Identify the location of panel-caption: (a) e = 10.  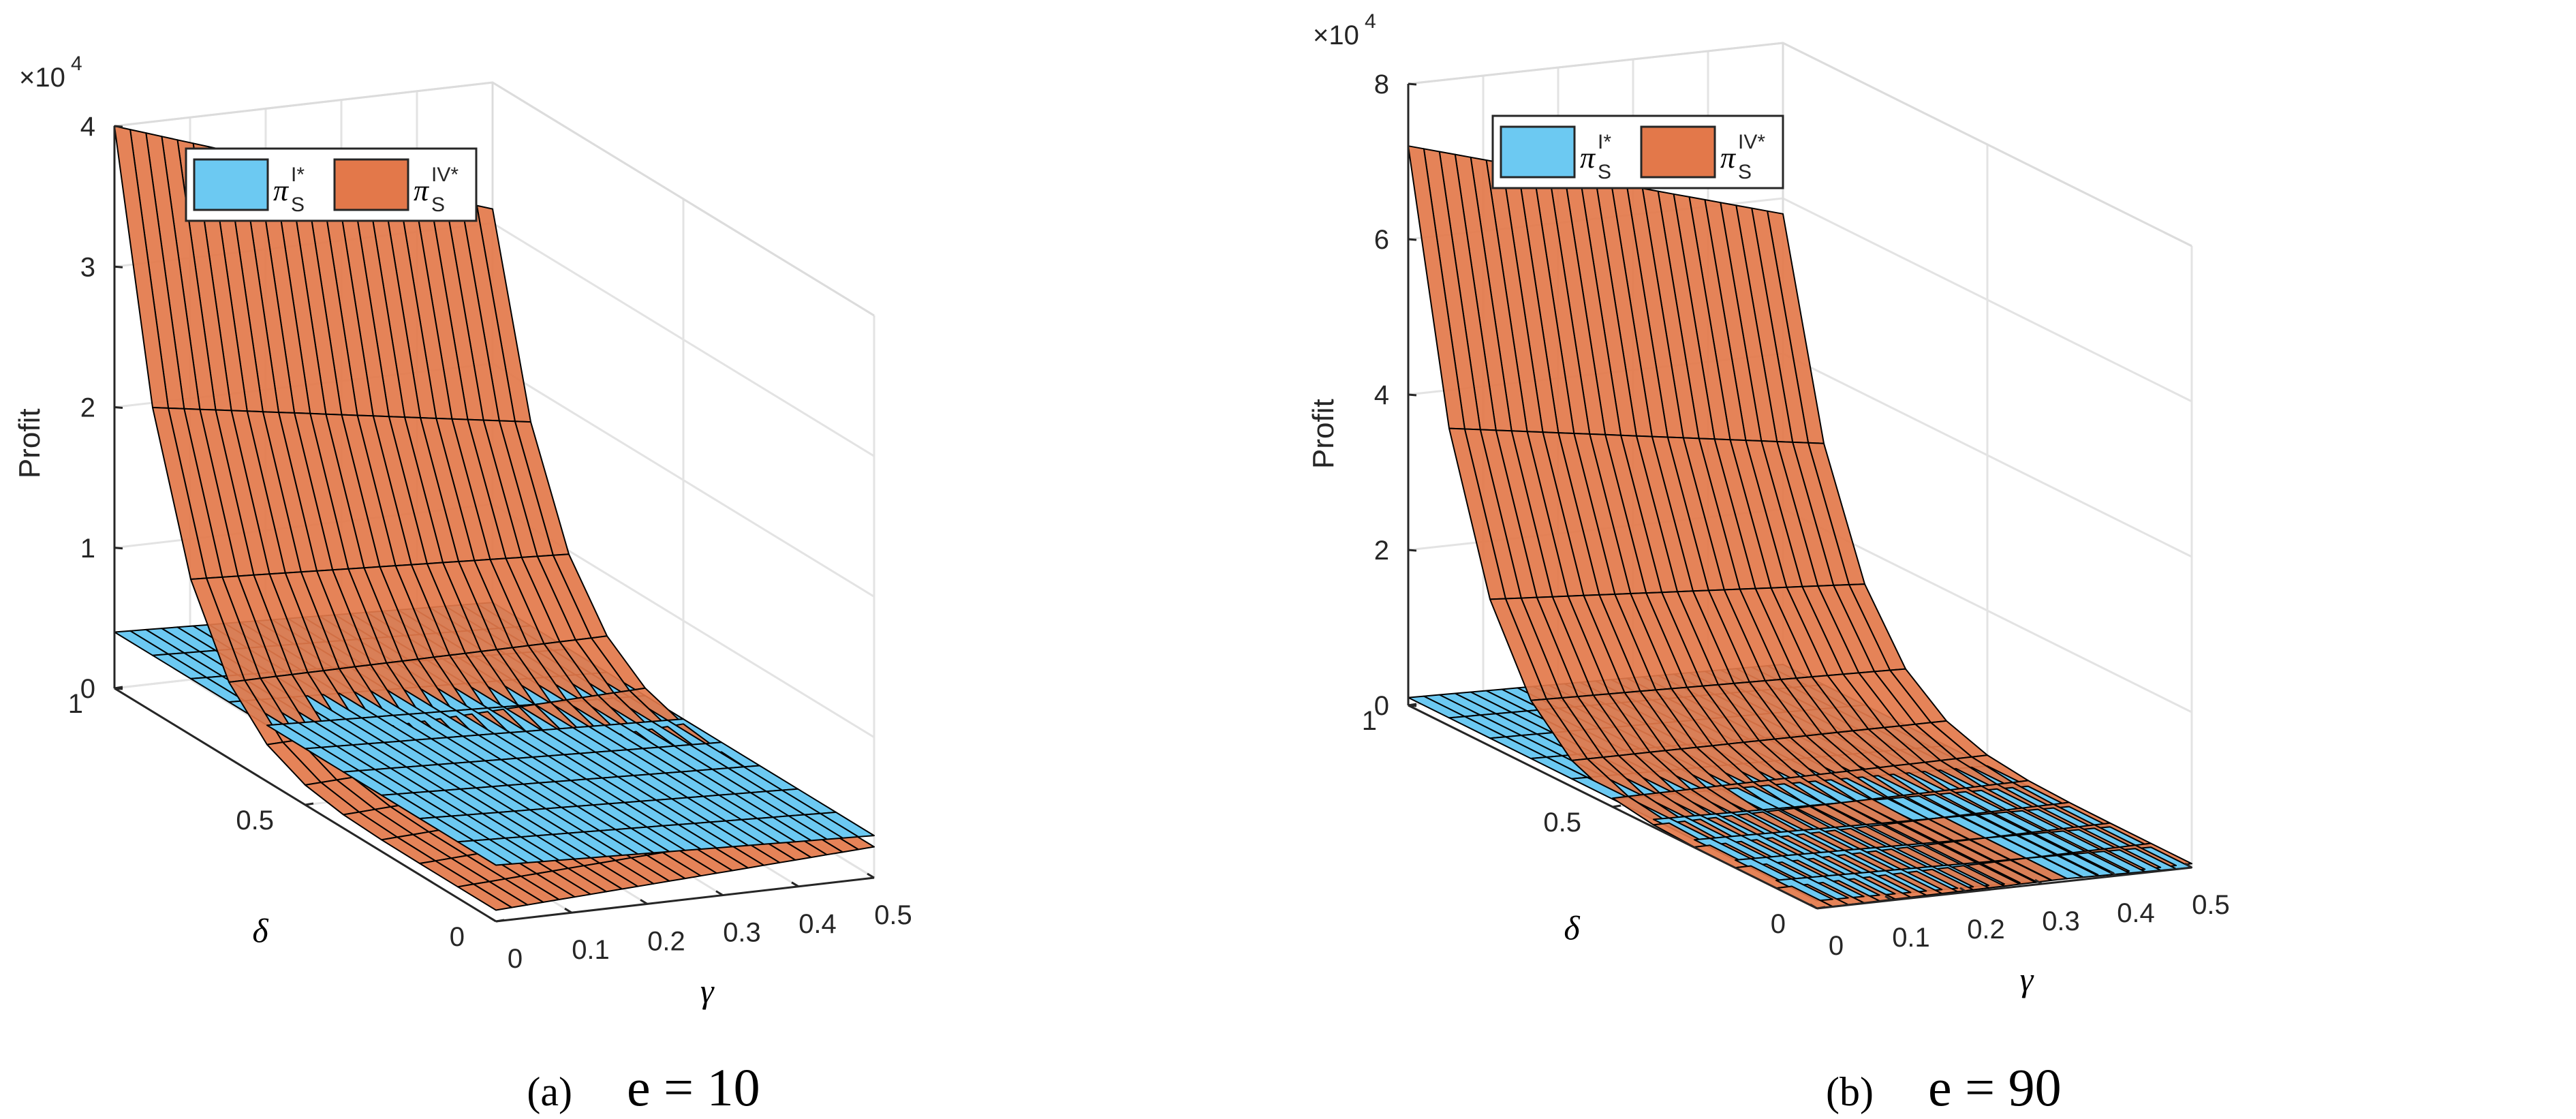
(643, 1087).